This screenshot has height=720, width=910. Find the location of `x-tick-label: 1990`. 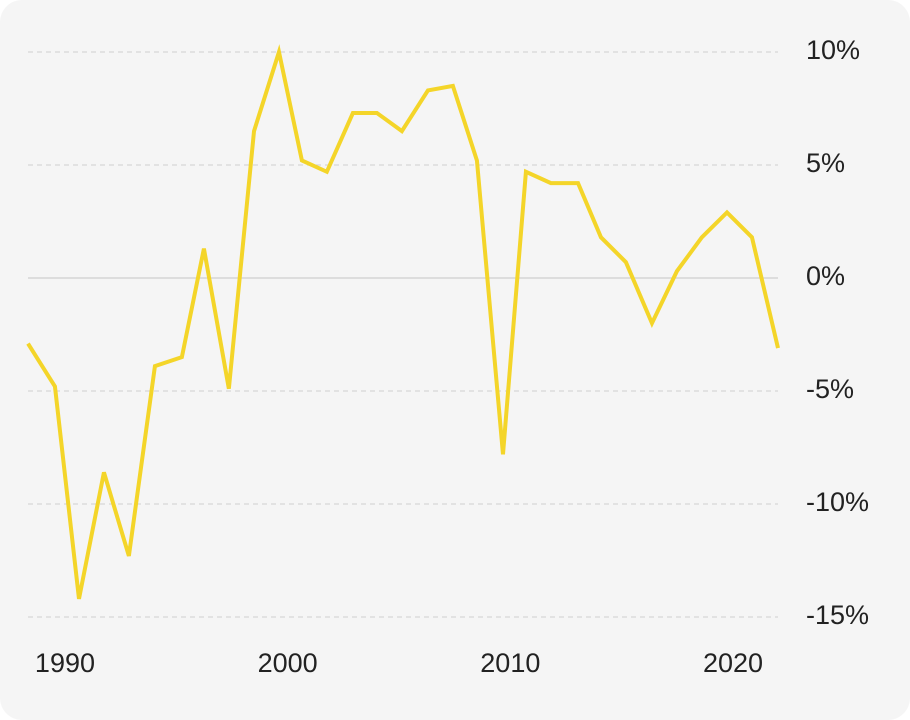

x-tick-label: 1990 is located at coordinates (65, 663).